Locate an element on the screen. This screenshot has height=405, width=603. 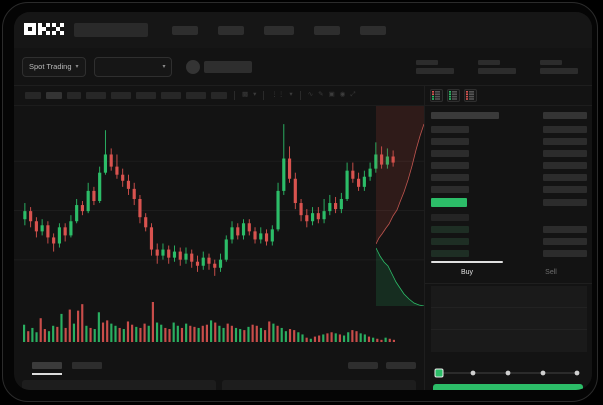
amount-percent-slider is located at coordinates (508, 373).